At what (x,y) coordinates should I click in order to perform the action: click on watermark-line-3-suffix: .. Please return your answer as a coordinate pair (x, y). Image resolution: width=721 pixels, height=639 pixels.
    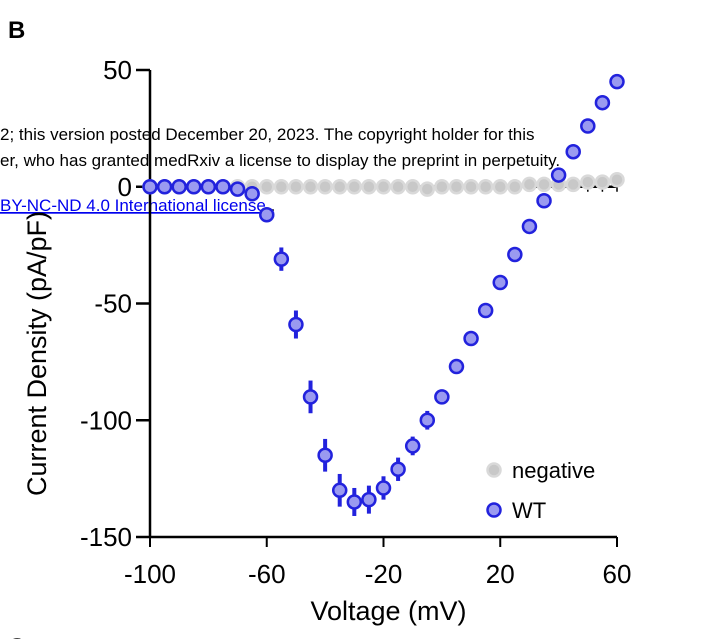
    Looking at the image, I should click on (270, 205).